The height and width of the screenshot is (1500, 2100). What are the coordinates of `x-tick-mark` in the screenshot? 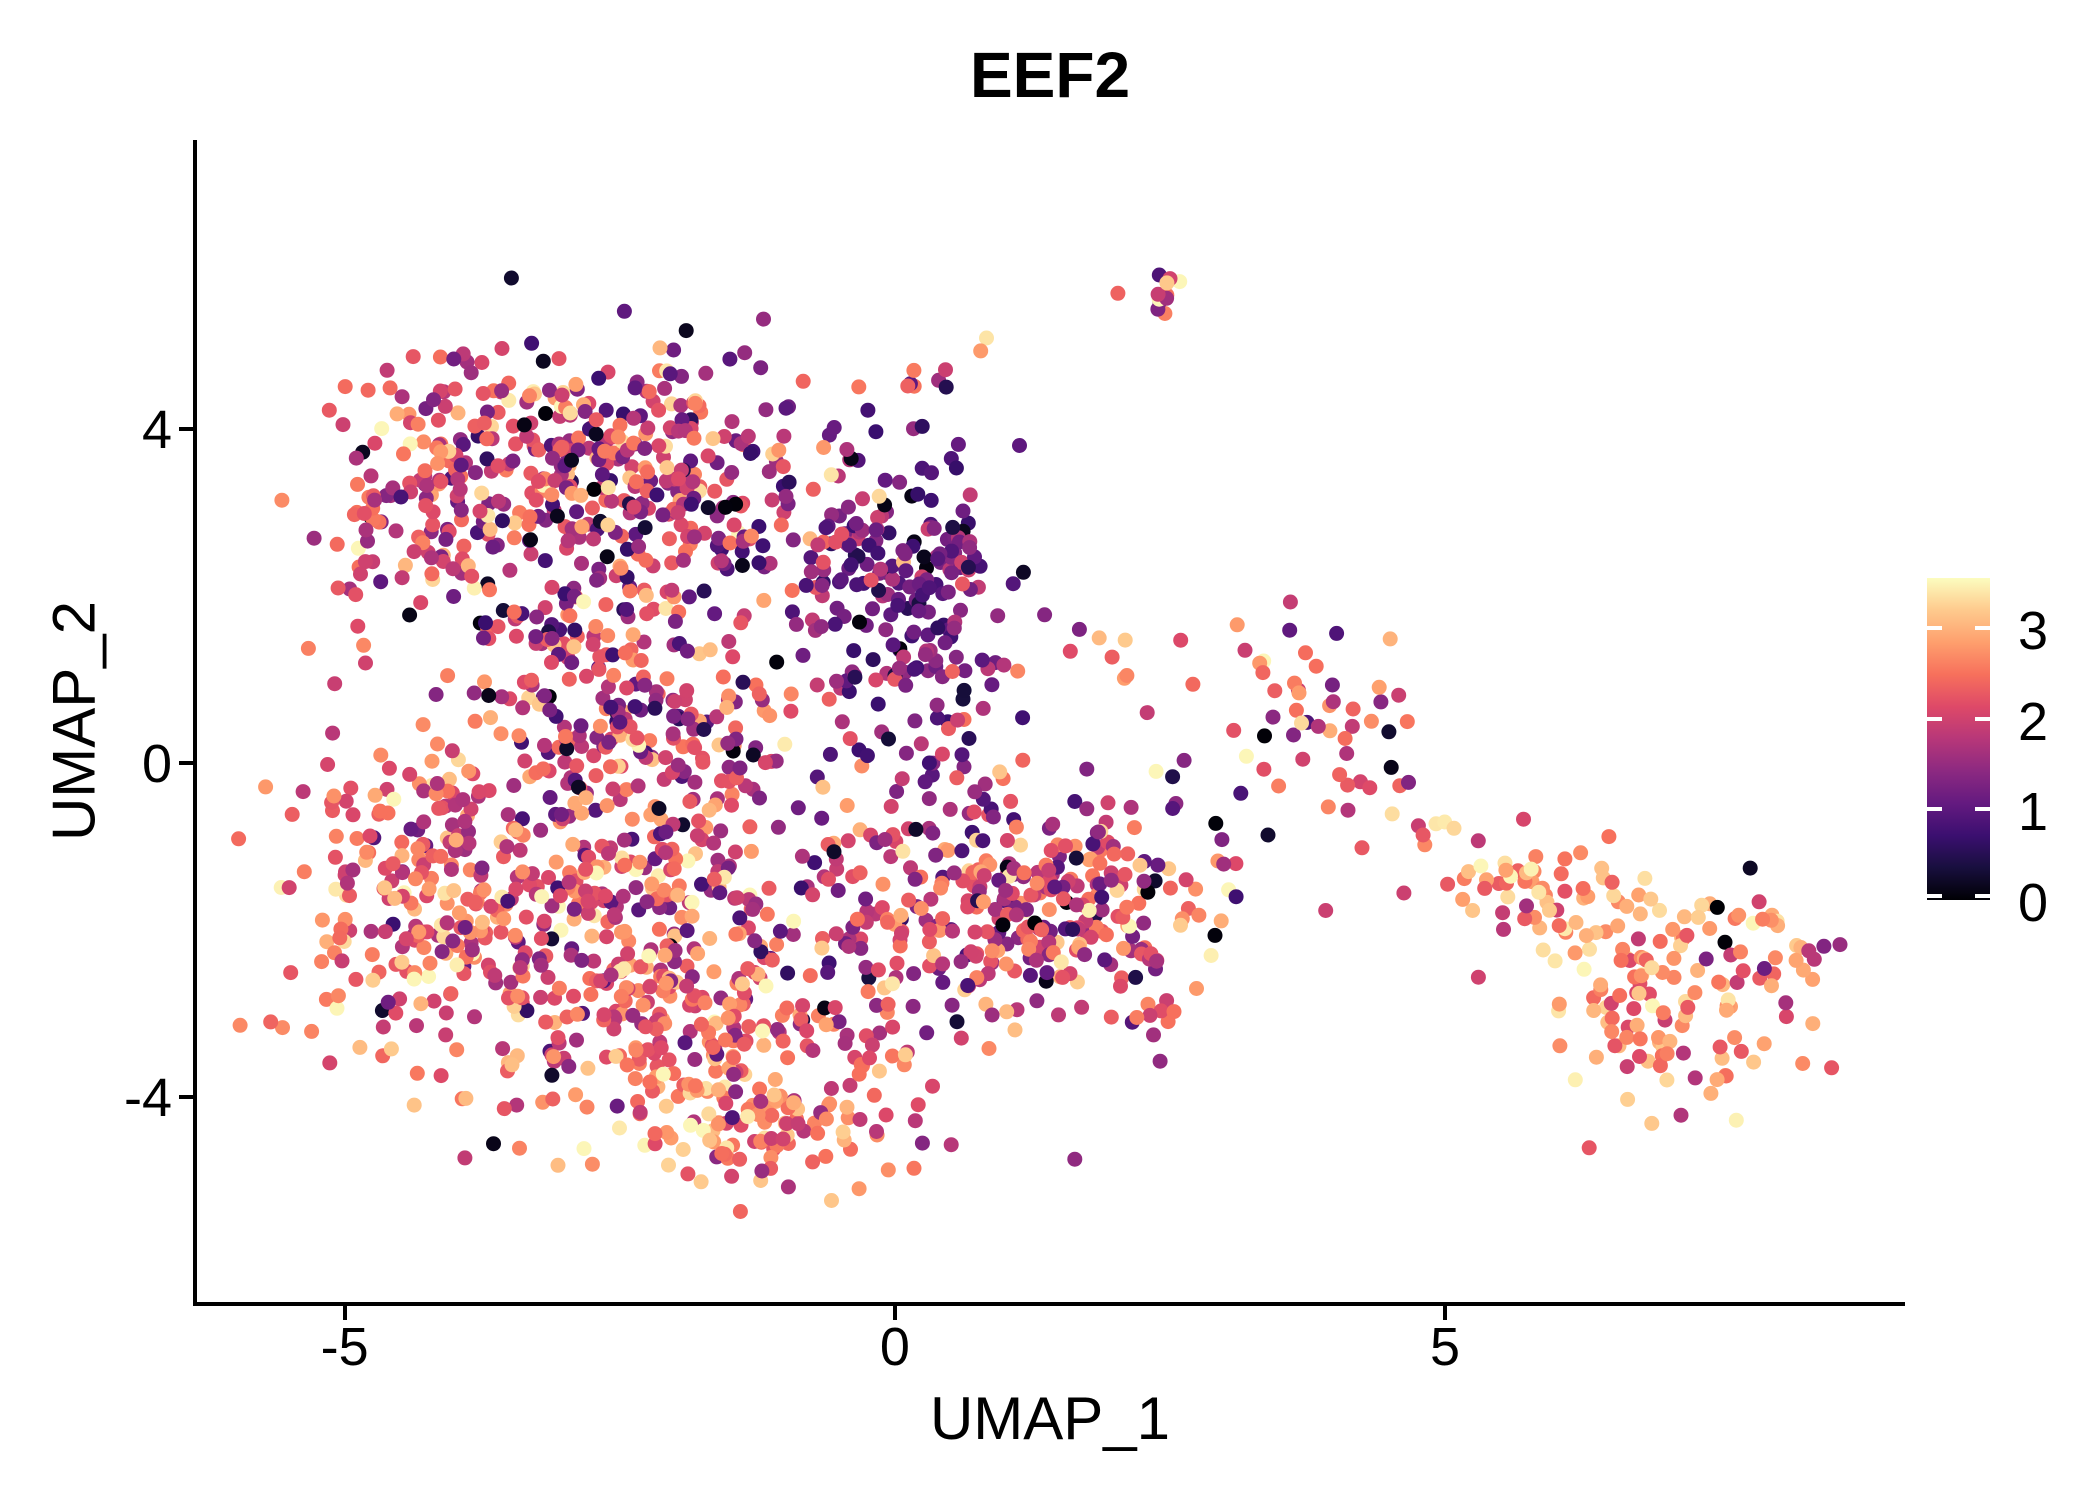 It's located at (1445, 1313).